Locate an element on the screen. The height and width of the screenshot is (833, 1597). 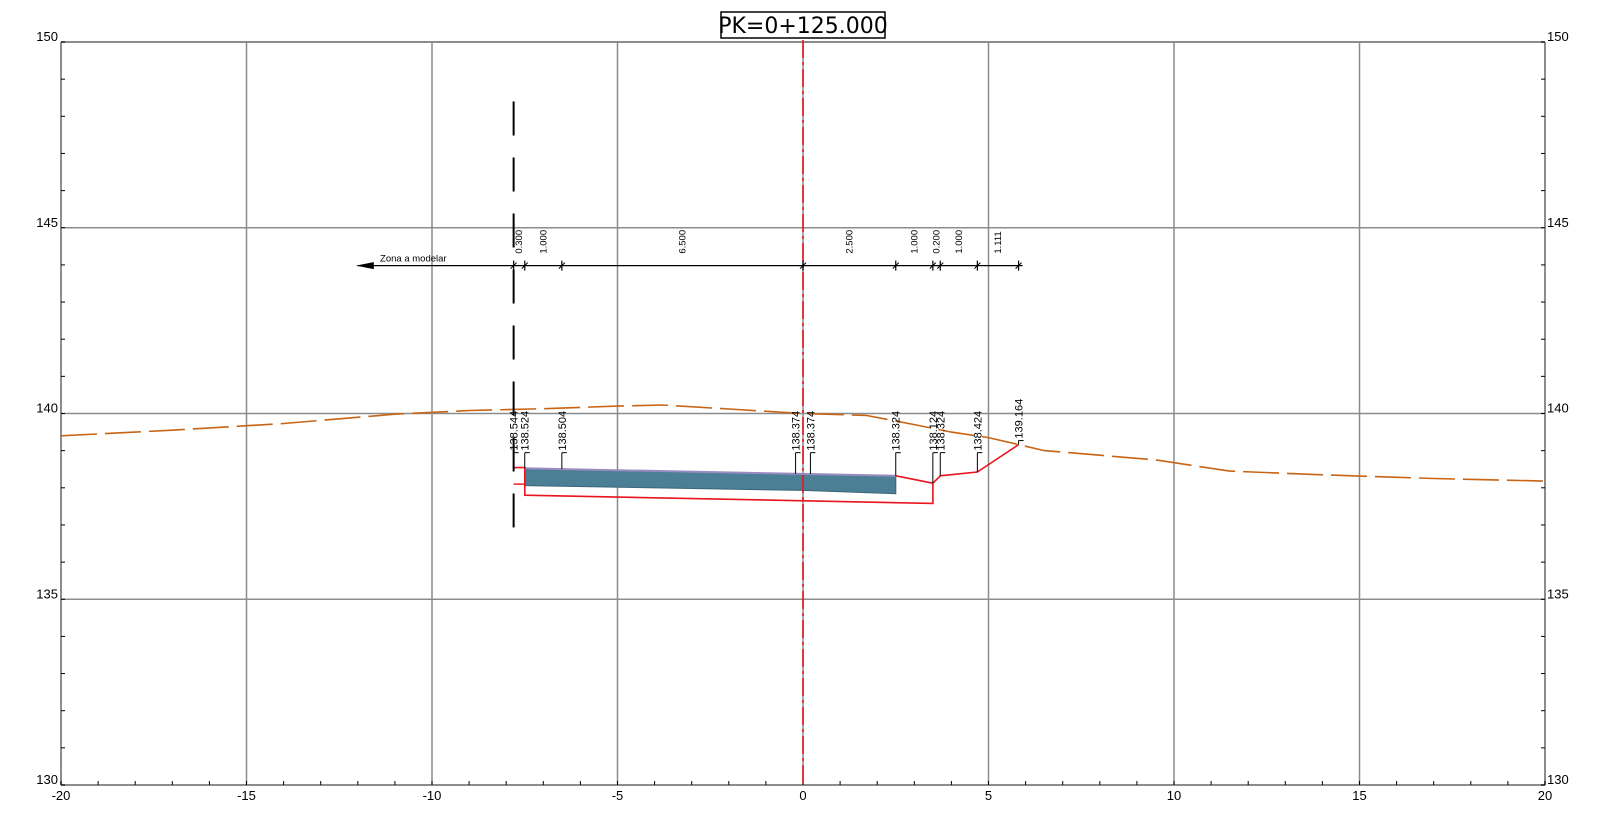
x-tick-label: -5 is located at coordinates (618, 795).